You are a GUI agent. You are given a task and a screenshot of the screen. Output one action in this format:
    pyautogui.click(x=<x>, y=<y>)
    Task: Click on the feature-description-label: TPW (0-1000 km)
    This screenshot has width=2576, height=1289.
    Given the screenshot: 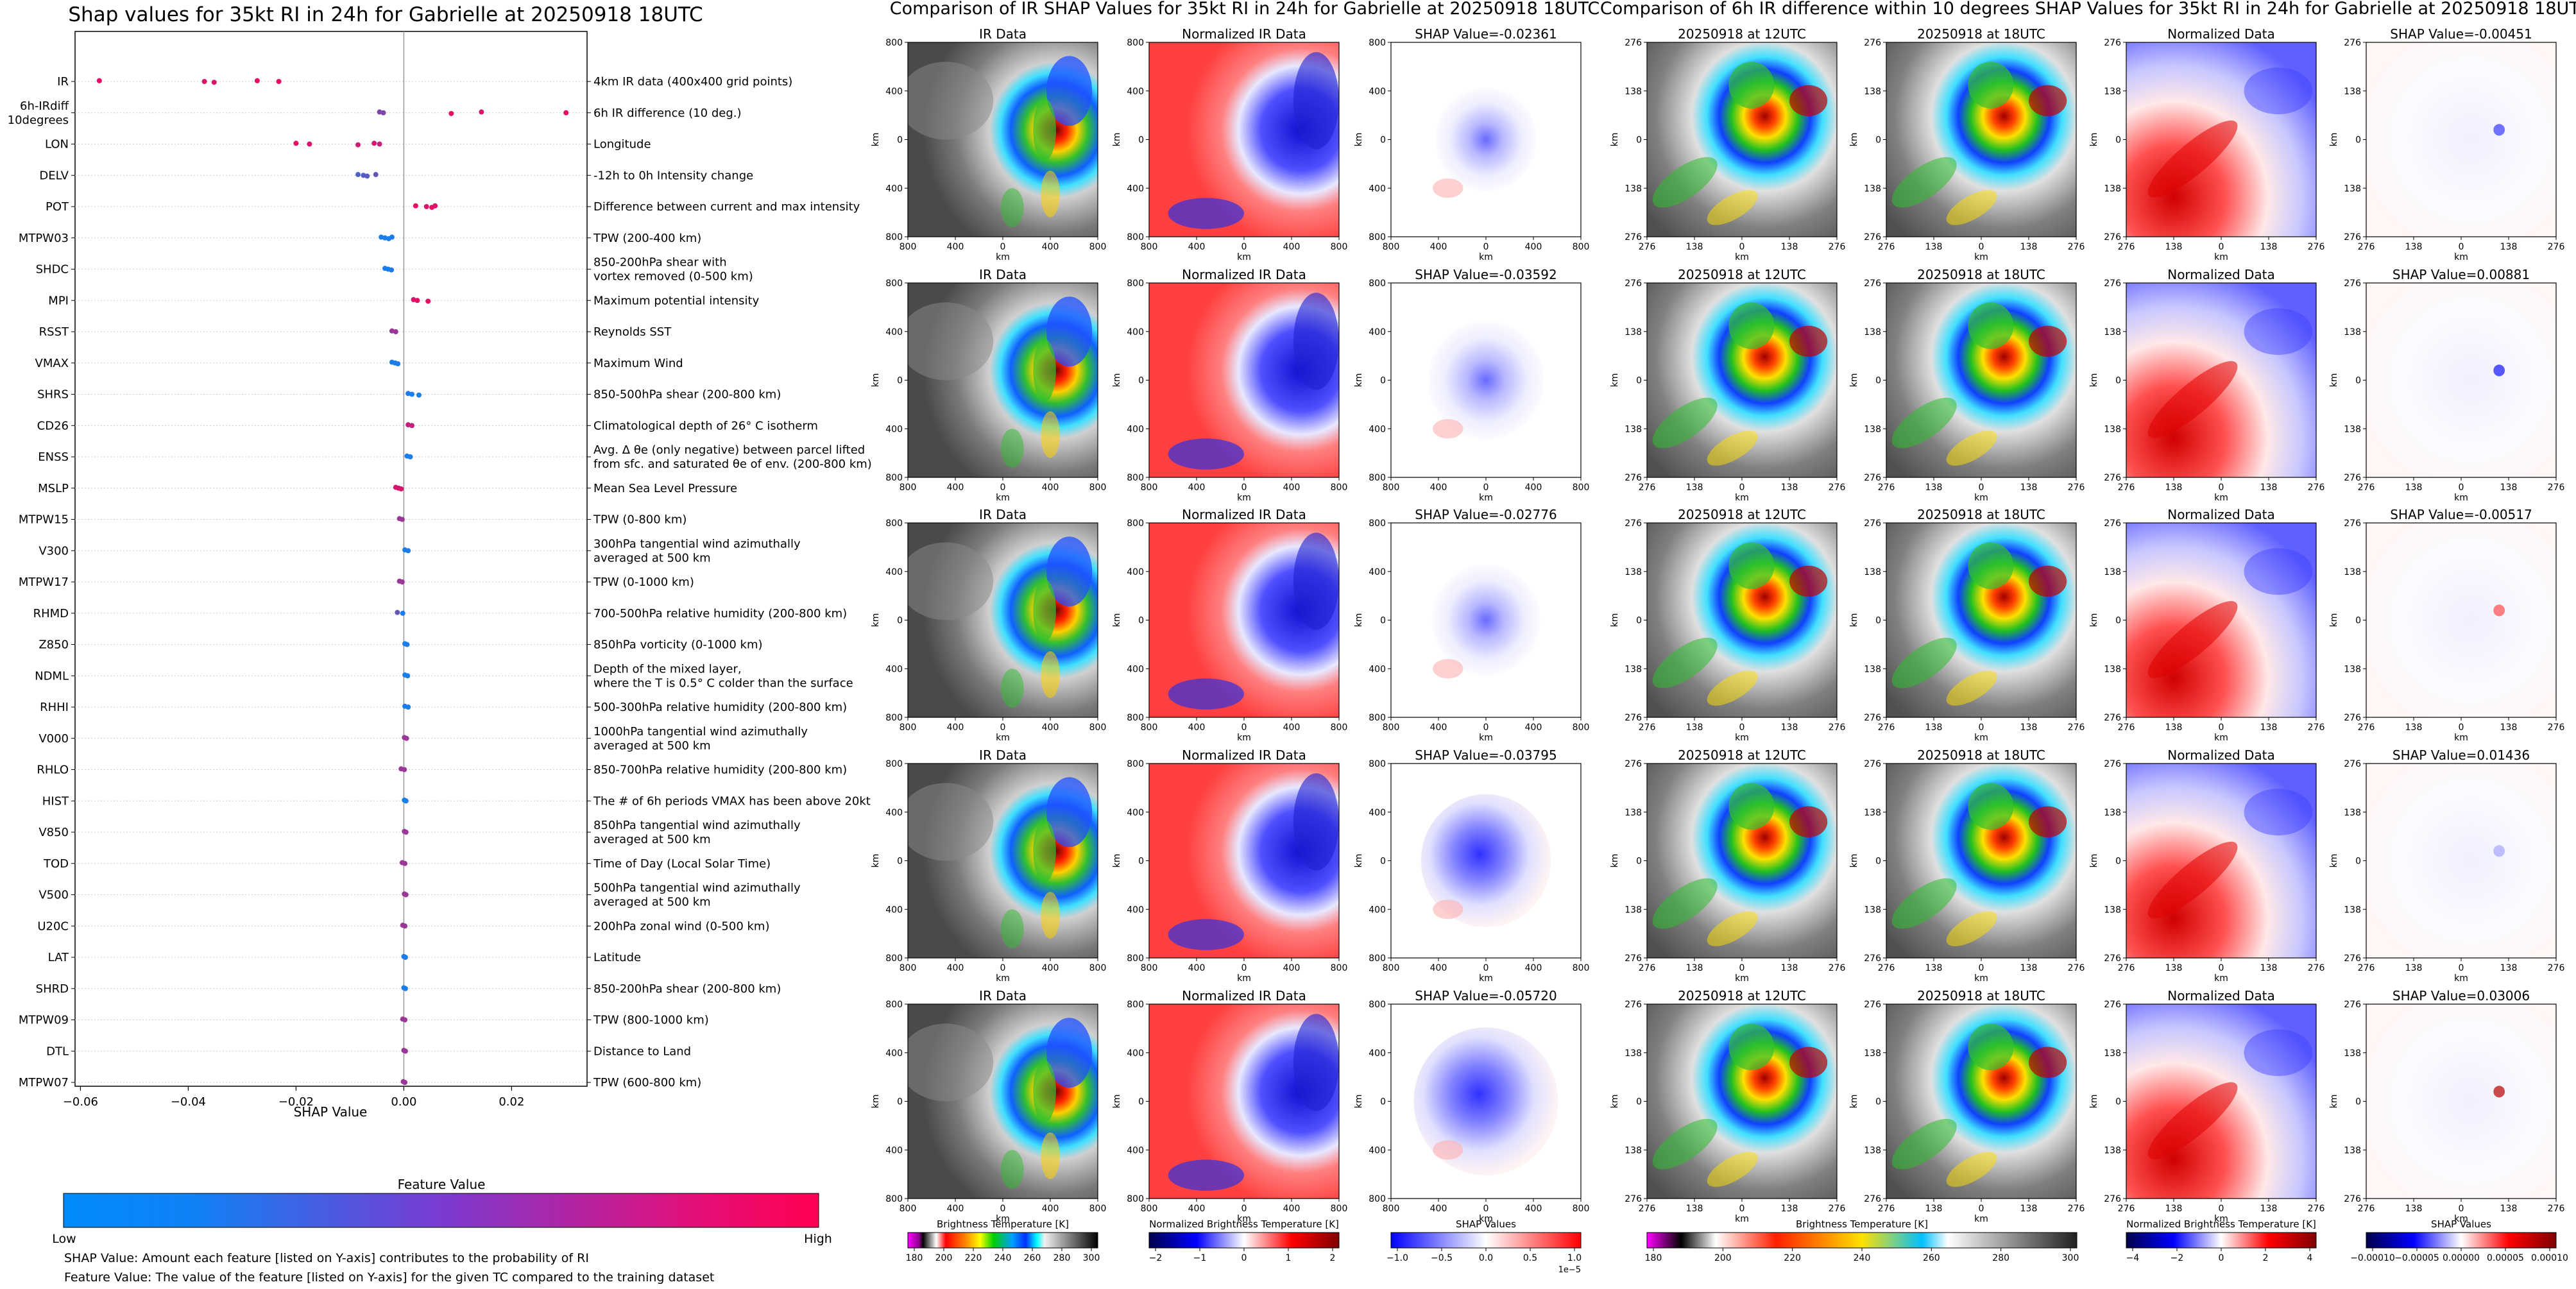 What is the action you would take?
    pyautogui.click(x=643, y=583)
    